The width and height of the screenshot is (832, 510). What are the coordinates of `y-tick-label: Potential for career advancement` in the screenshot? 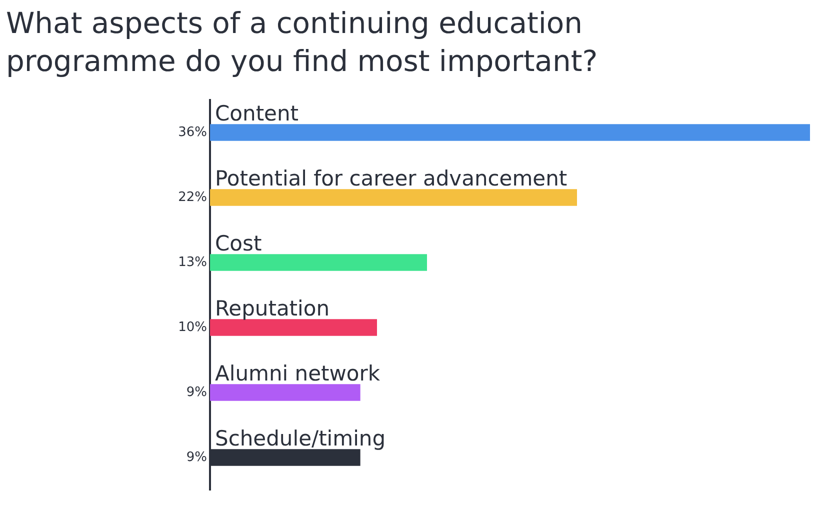 It's located at (391, 178).